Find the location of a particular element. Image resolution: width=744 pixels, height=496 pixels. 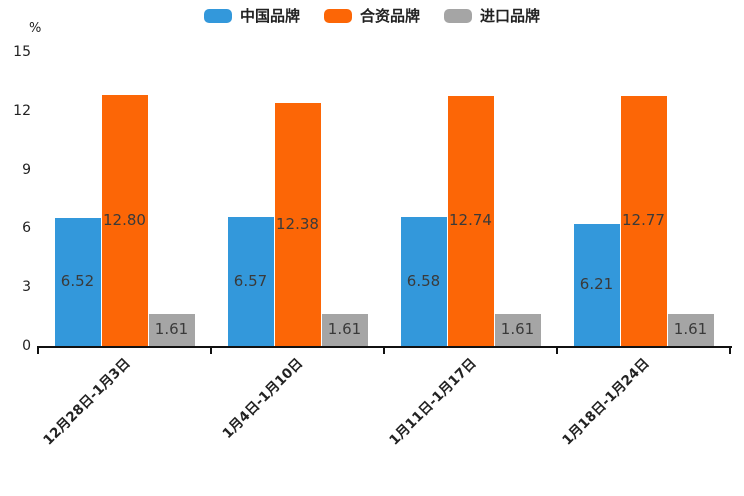

bar-value-import-brand-group1: 1.61 is located at coordinates (171, 329).